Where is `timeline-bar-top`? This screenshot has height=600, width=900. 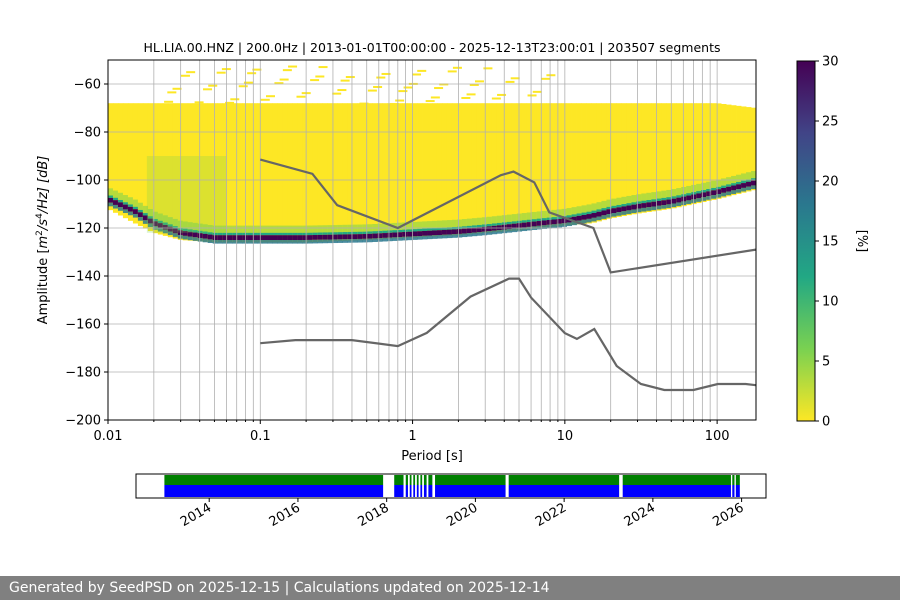
timeline-bar-top is located at coordinates (452, 480).